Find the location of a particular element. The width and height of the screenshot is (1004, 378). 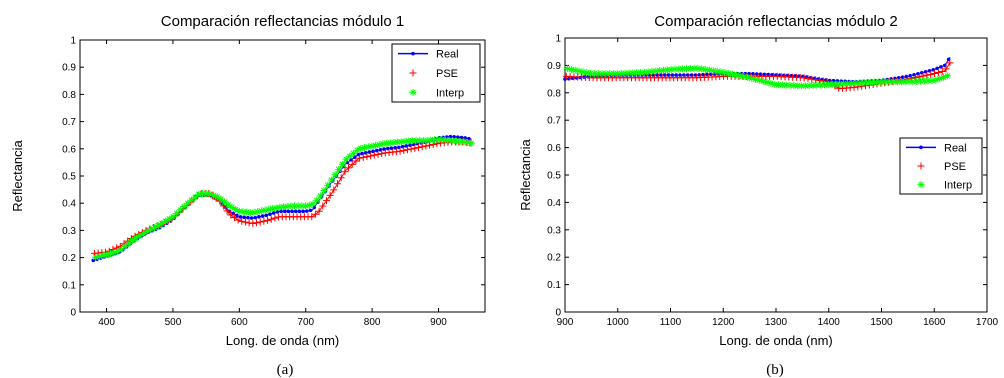

y-axis-label: Reflectancia is located at coordinates (525, 174).